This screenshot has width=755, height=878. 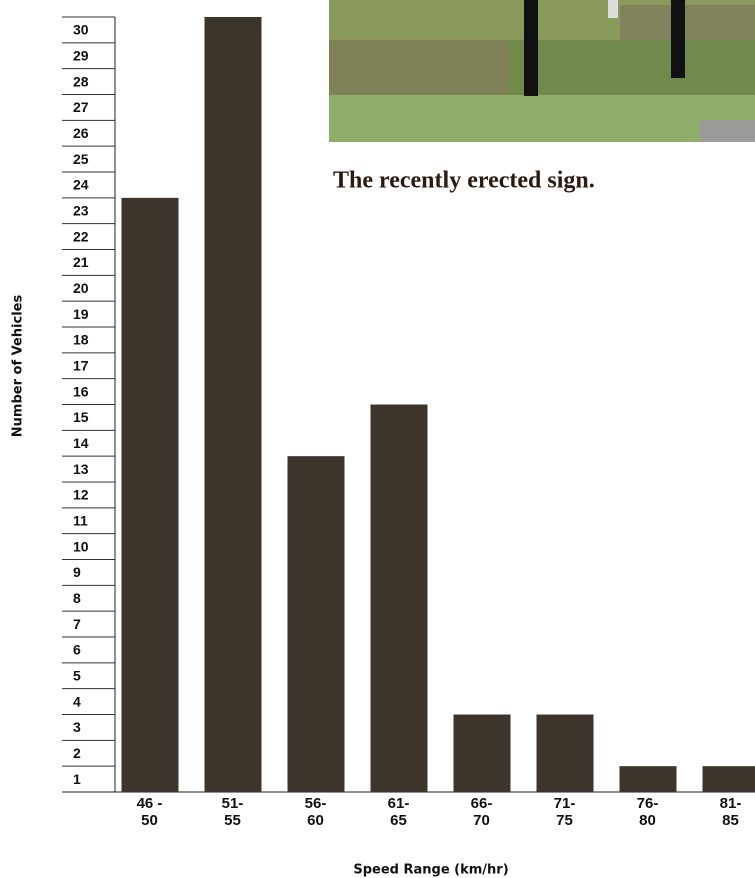 I want to click on y-tick-label: 10, so click(x=81, y=546).